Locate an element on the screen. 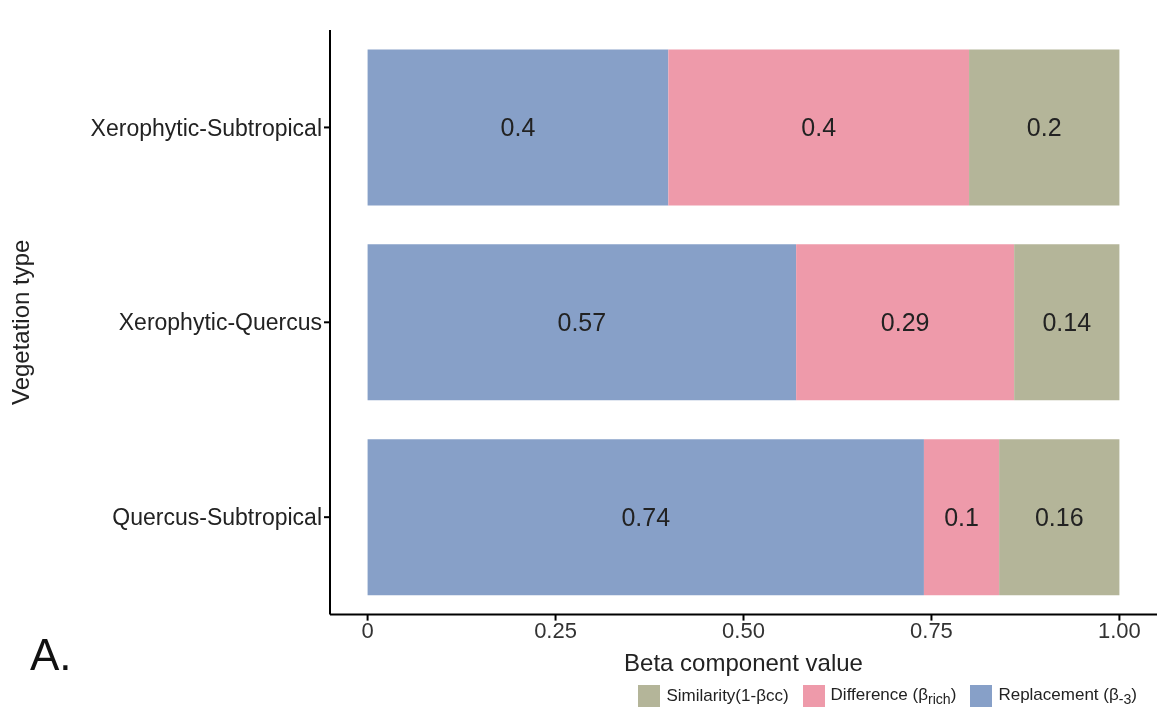 The image size is (1162, 717). data-label: 0.57 is located at coordinates (582, 322).